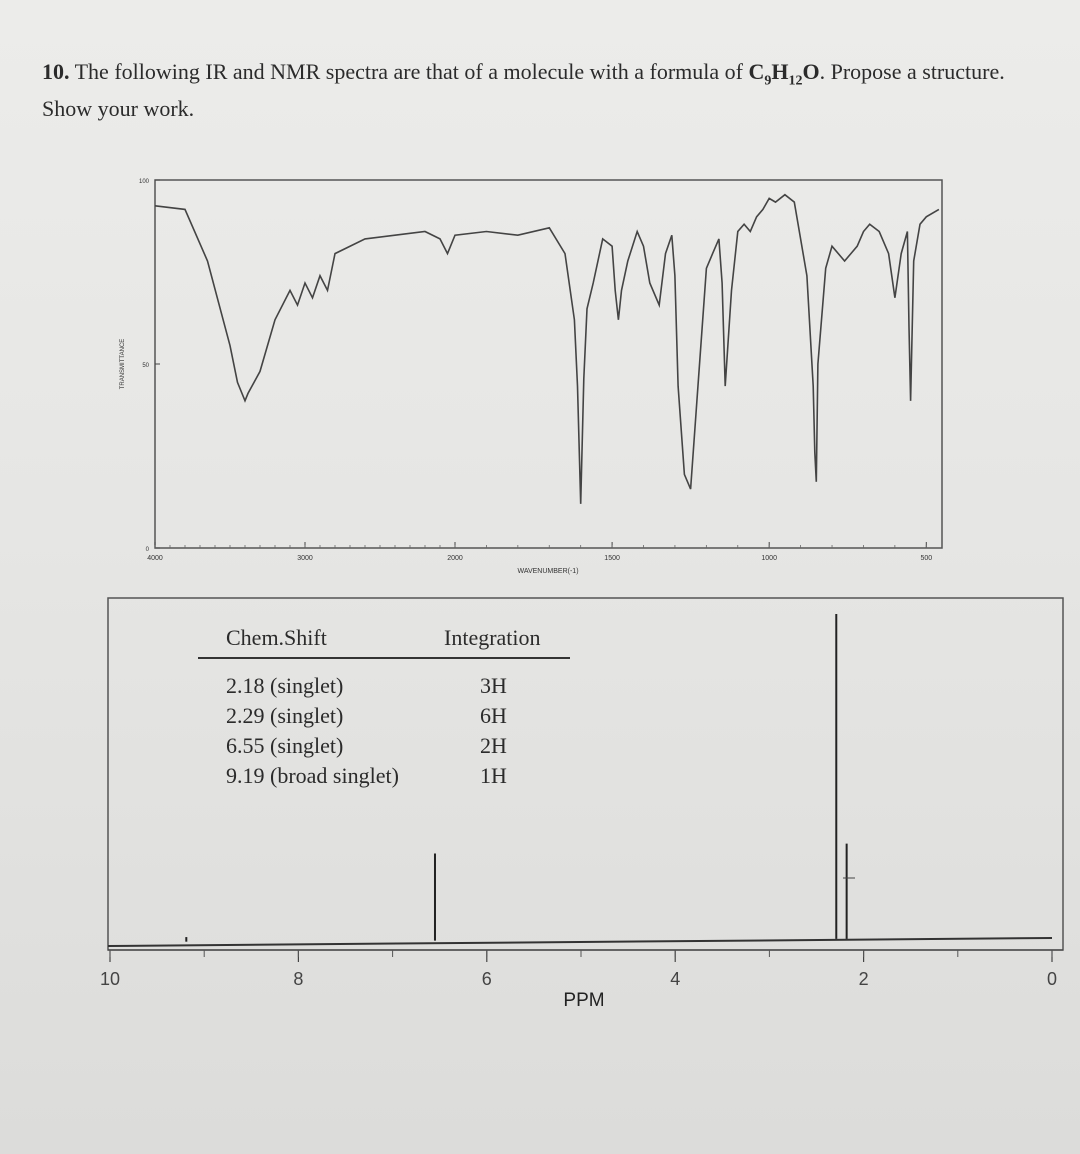  I want to click on nmr-table-header: Chem.Shift Integration, so click(384, 642).